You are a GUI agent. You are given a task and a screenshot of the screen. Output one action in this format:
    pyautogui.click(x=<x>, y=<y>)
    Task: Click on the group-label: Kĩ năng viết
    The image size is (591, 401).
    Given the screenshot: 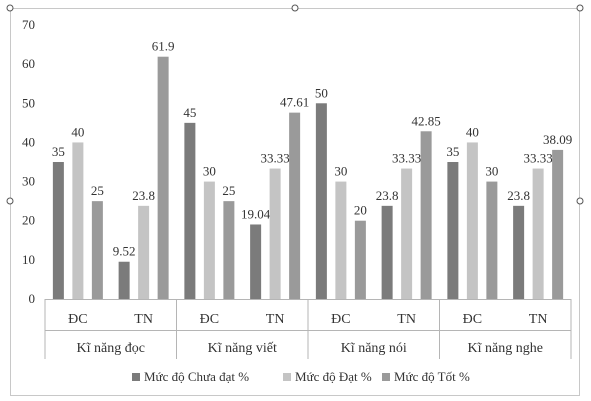 What is the action you would take?
    pyautogui.click(x=242, y=348)
    